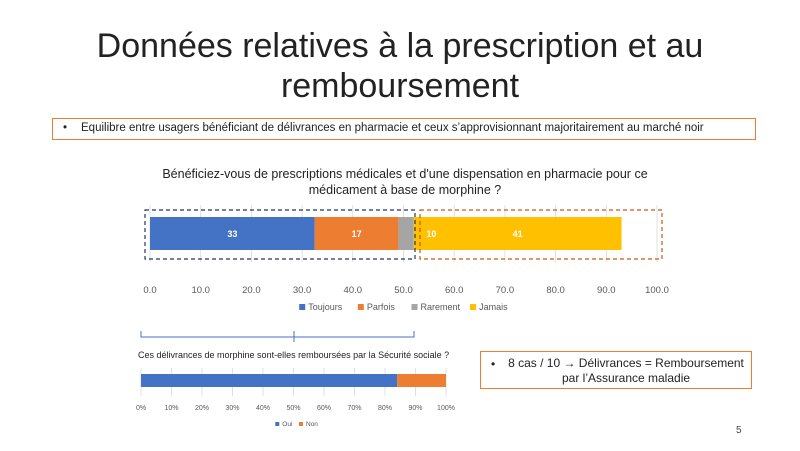  Describe the element at coordinates (277, 336) in the screenshot. I see `brace-connector` at that location.